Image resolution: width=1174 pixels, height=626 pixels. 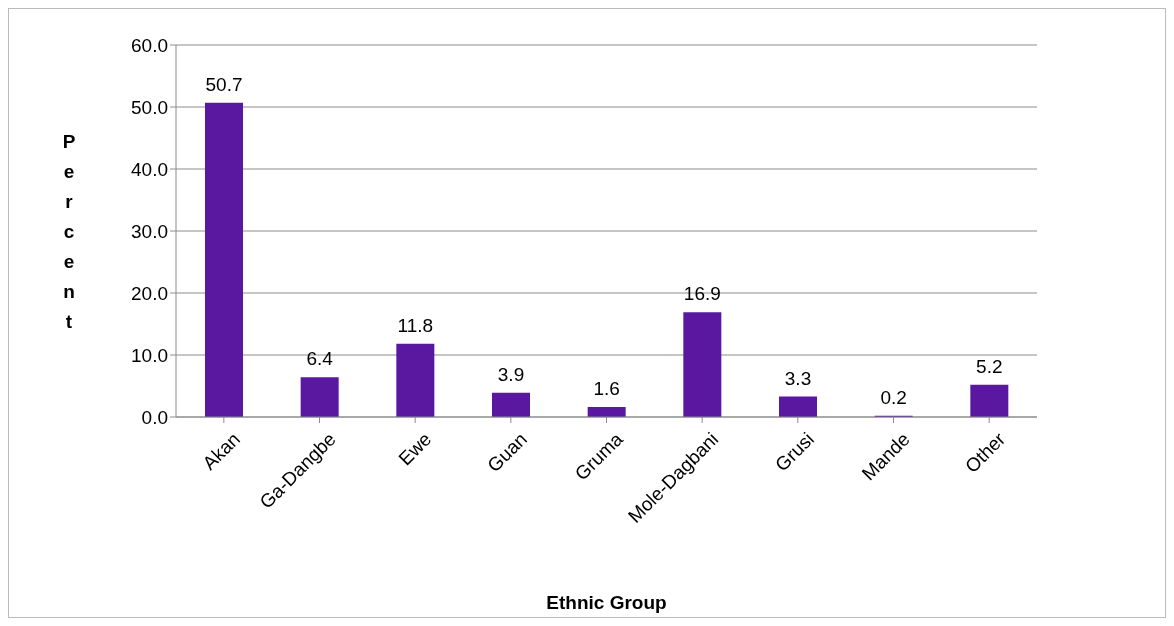 I want to click on y-tick-label: 30.0, so click(x=149, y=231).